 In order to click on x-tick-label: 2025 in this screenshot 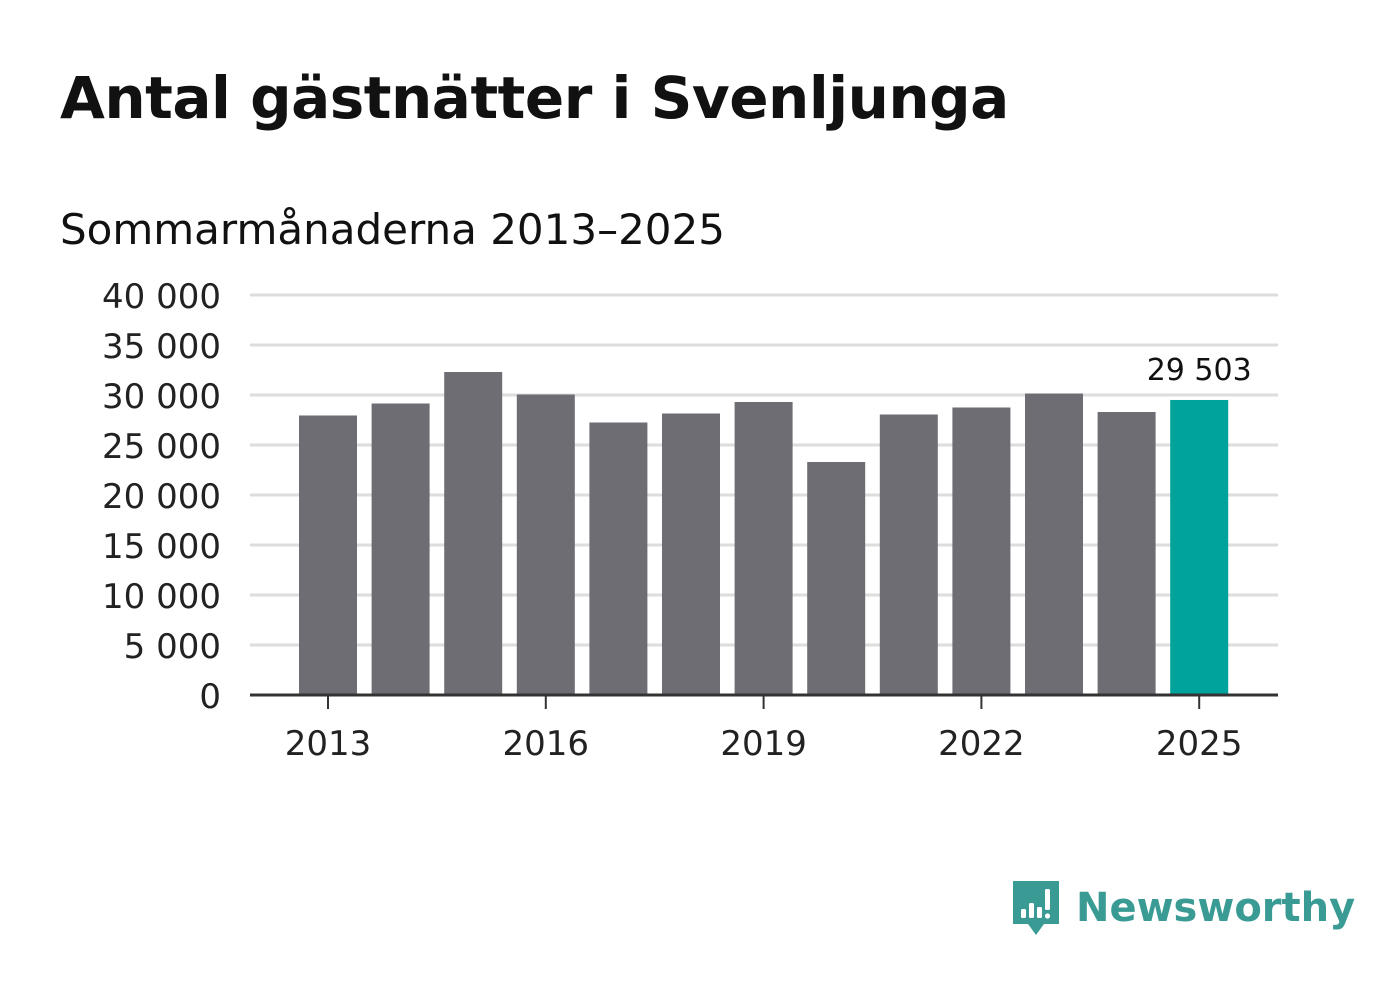, I will do `click(1199, 744)`.